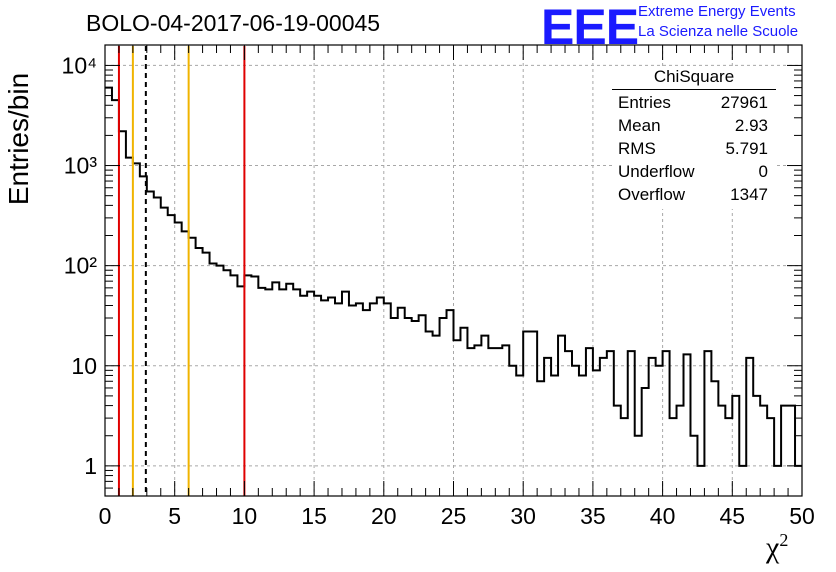  I want to click on stats-label: Overflow, so click(652, 194).